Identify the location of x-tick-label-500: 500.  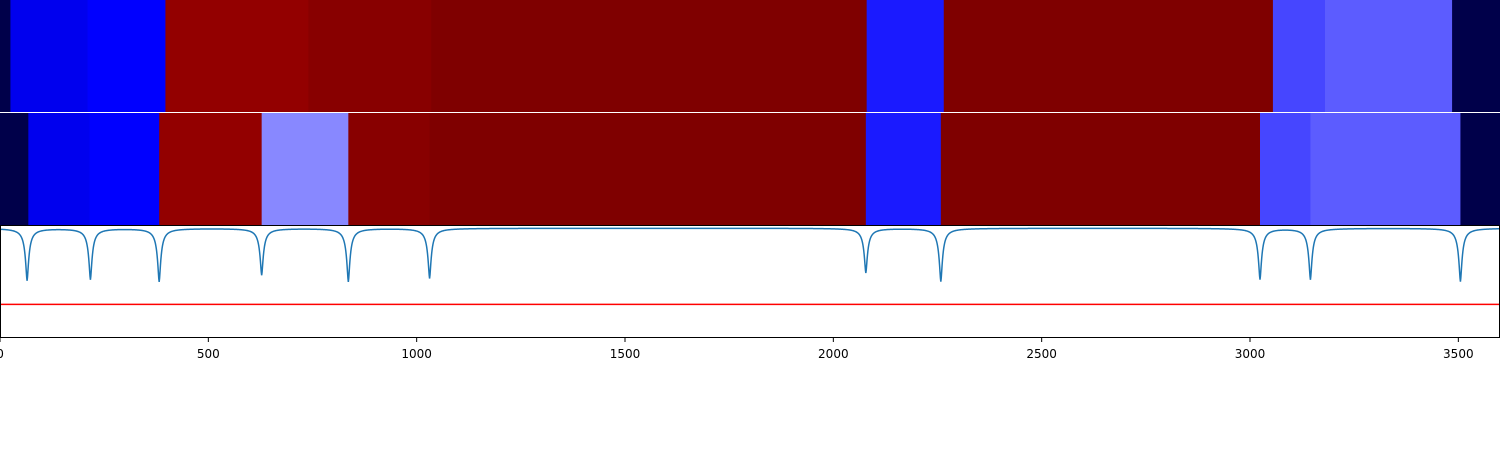
(208, 354).